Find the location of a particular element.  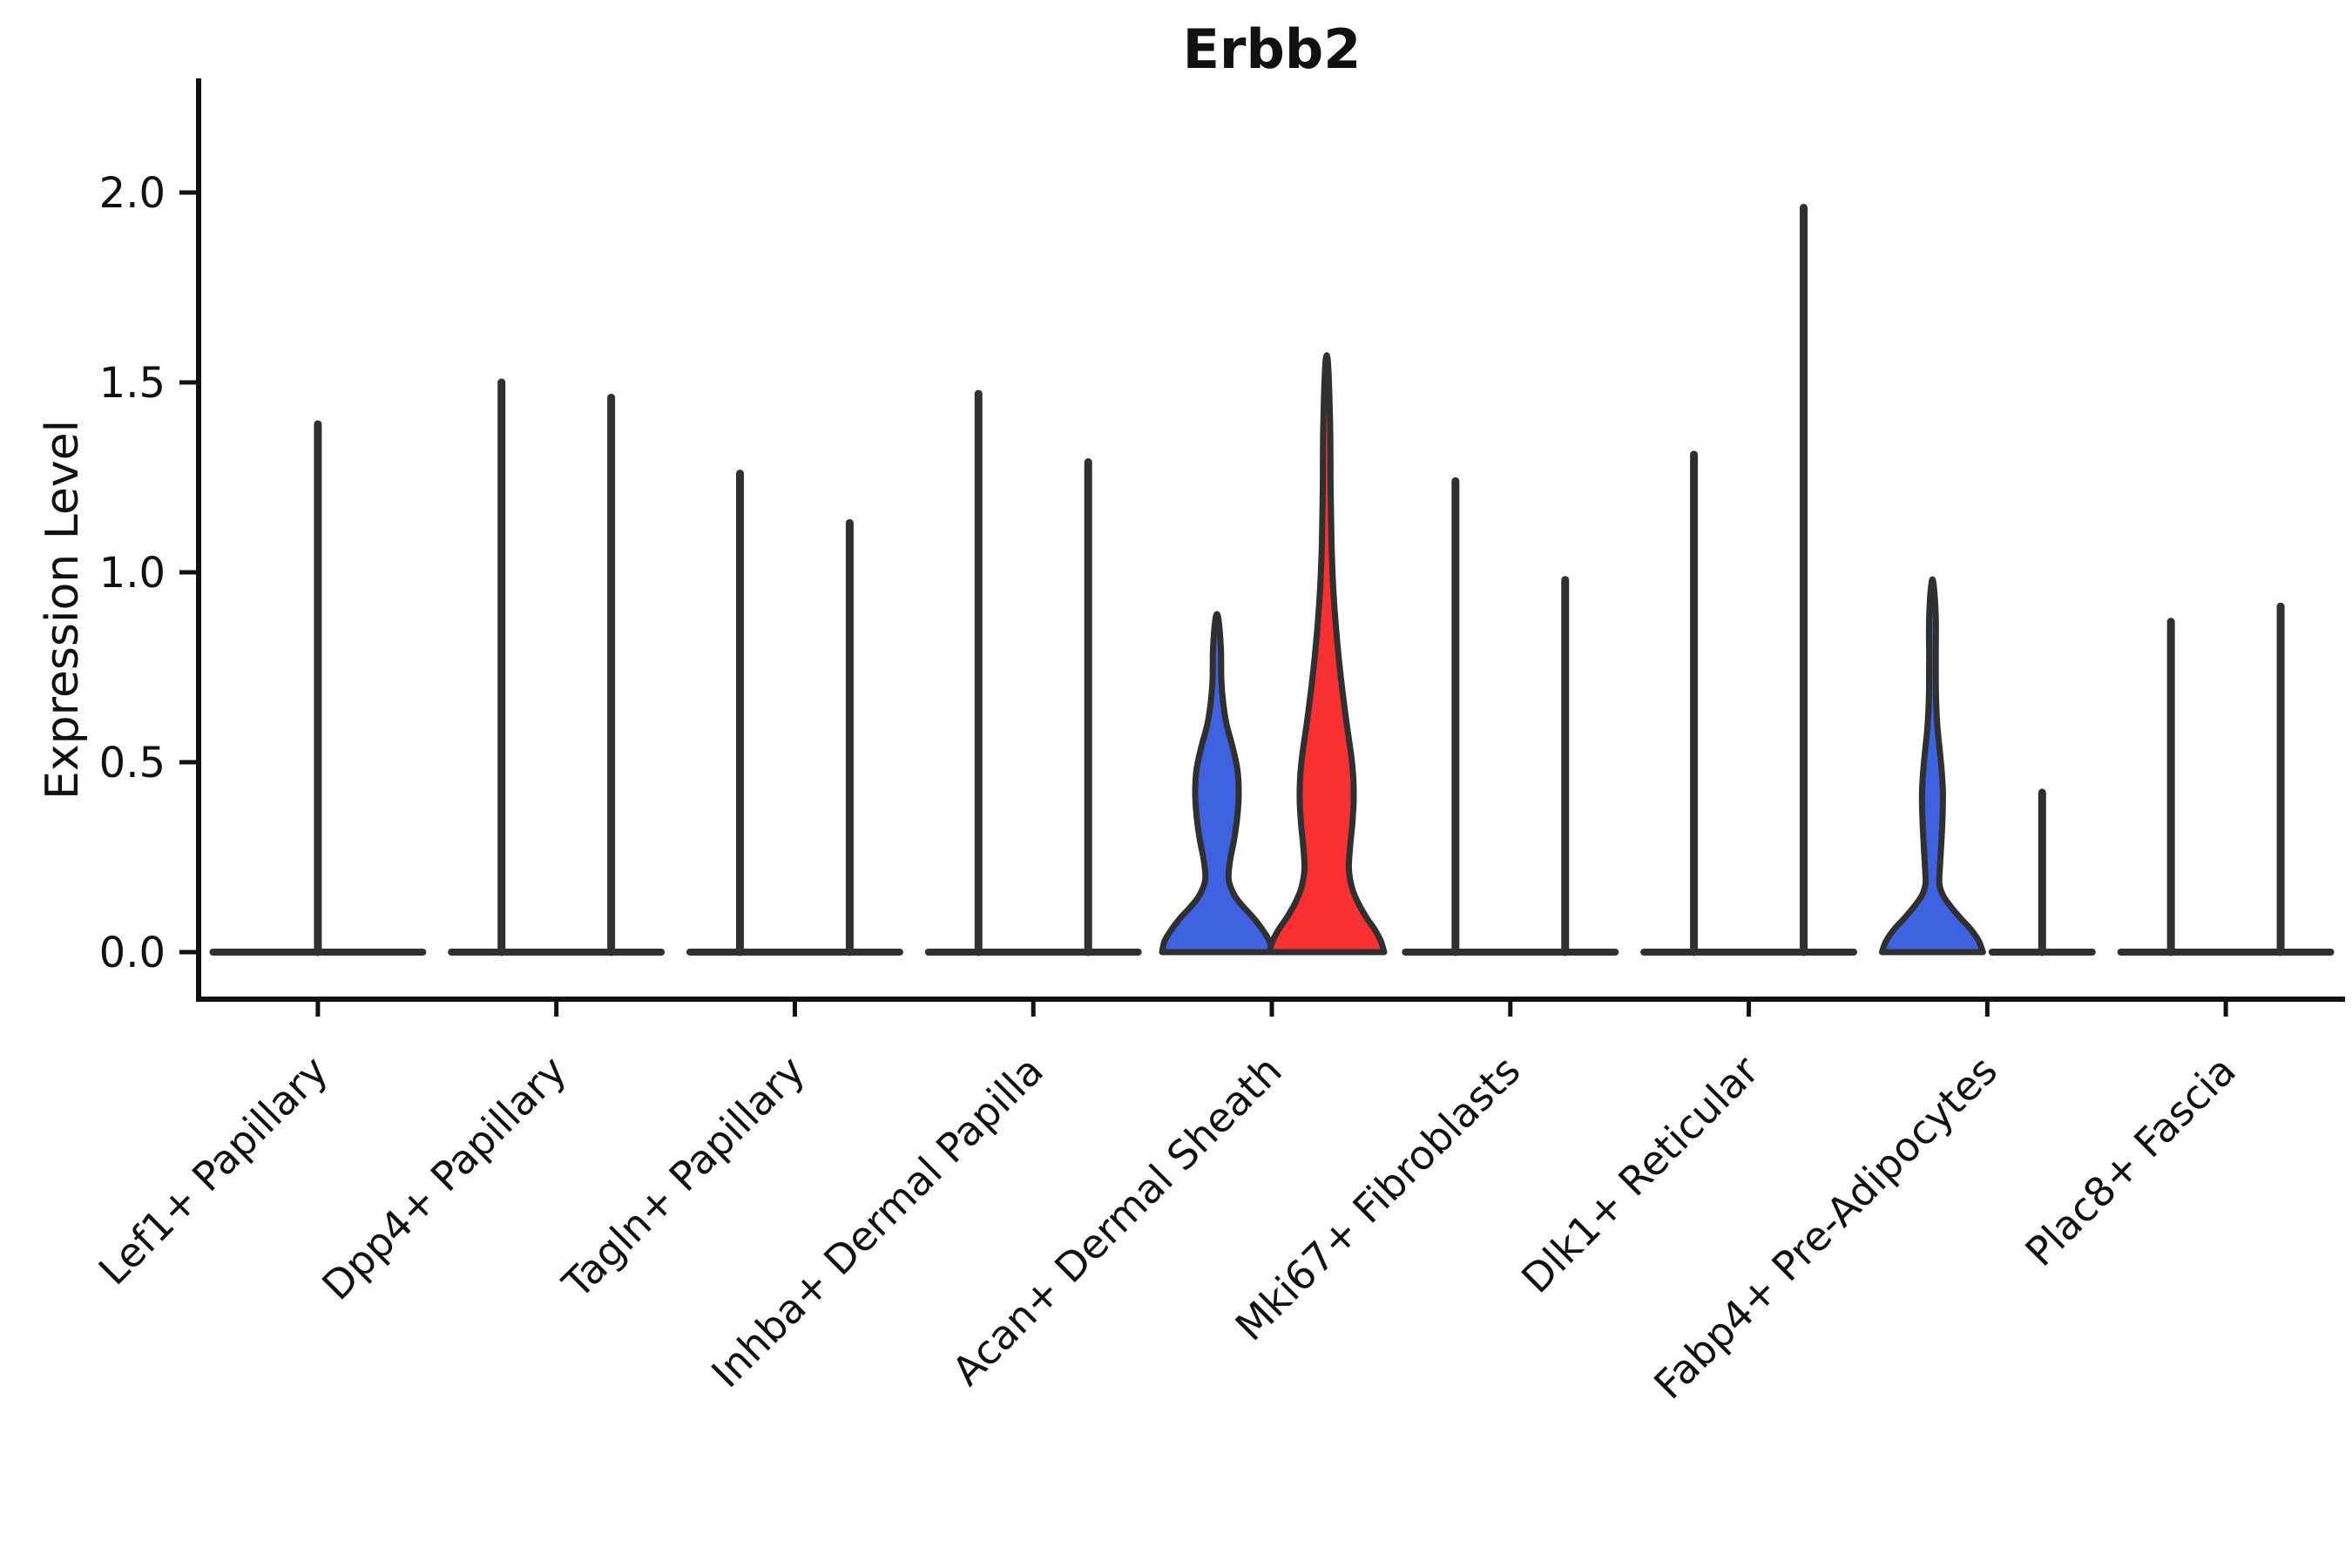

y-tick-label: 1.0 is located at coordinates (132, 574).